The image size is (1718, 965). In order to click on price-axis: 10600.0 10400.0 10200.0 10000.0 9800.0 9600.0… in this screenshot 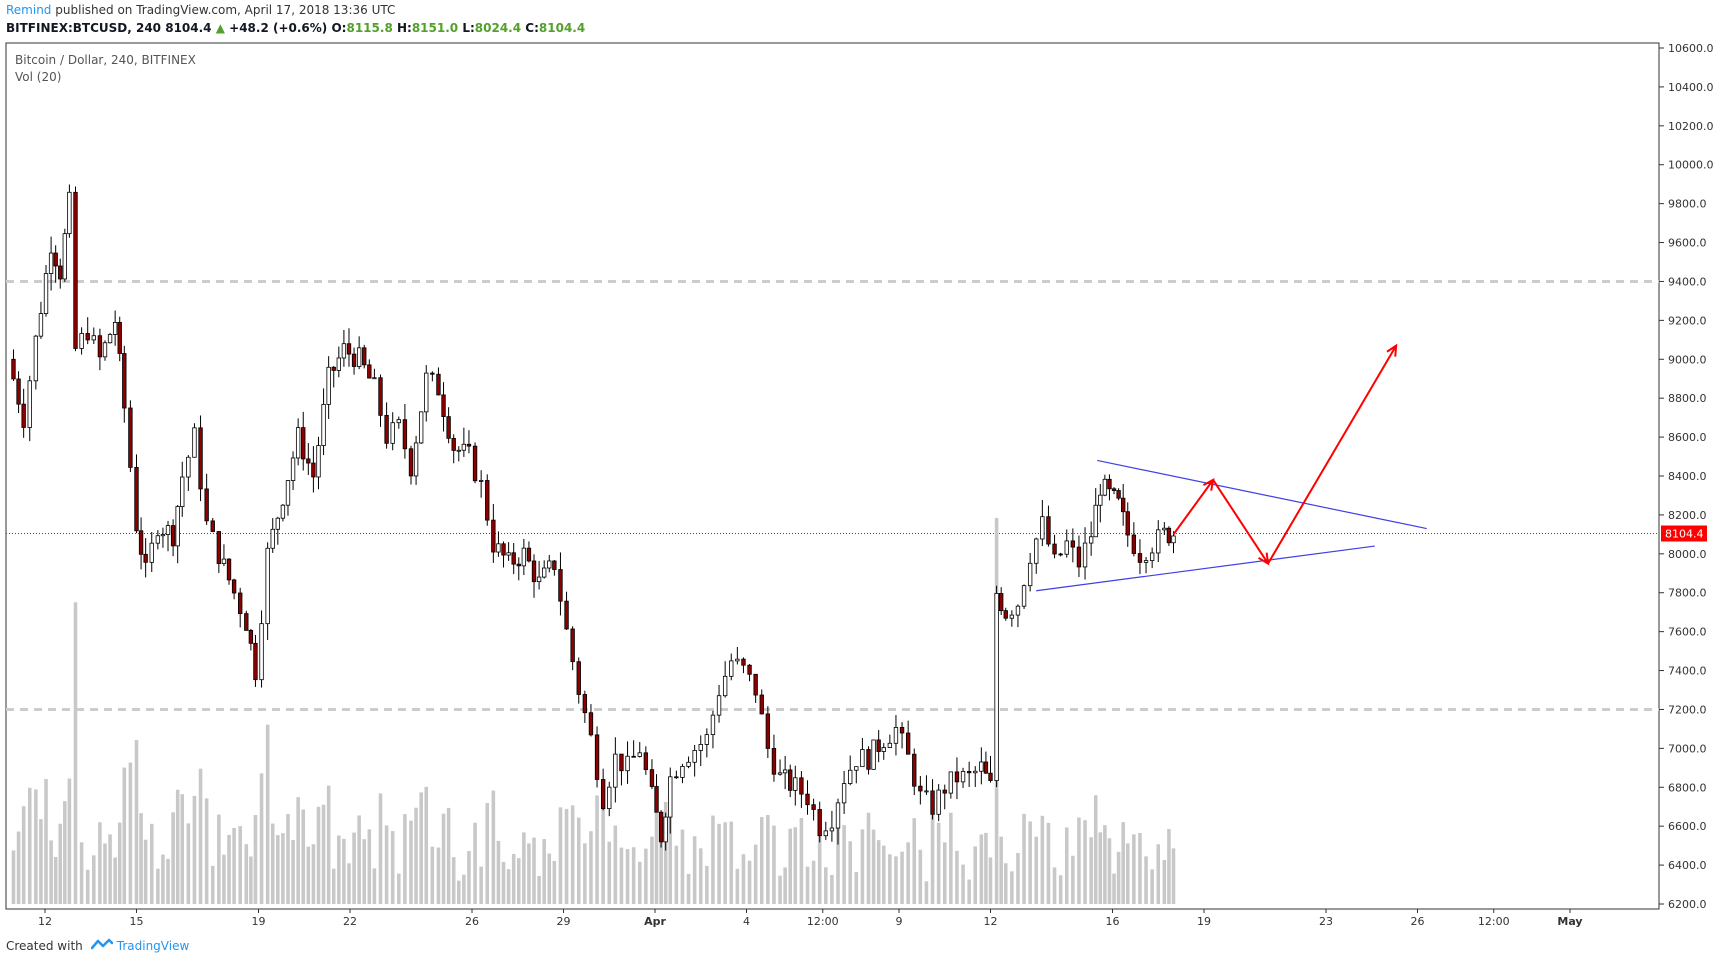, I will do `click(1686, 476)`.